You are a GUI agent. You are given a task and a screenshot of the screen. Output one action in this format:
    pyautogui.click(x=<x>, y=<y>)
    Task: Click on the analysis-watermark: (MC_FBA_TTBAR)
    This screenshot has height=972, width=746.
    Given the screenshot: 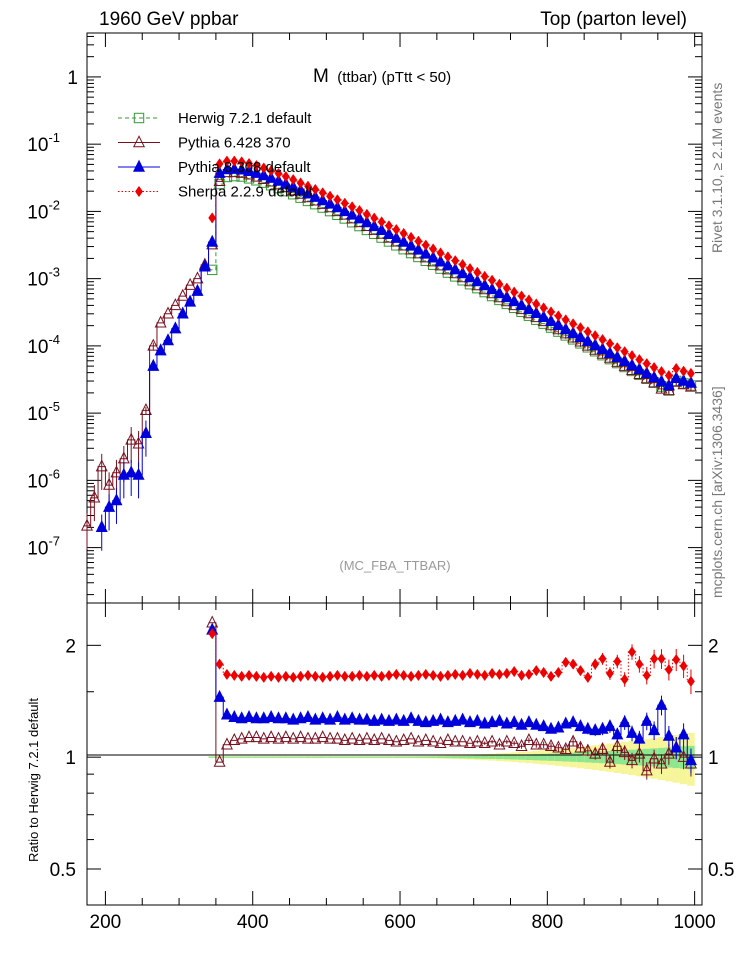 What is the action you would take?
    pyautogui.click(x=394, y=565)
    